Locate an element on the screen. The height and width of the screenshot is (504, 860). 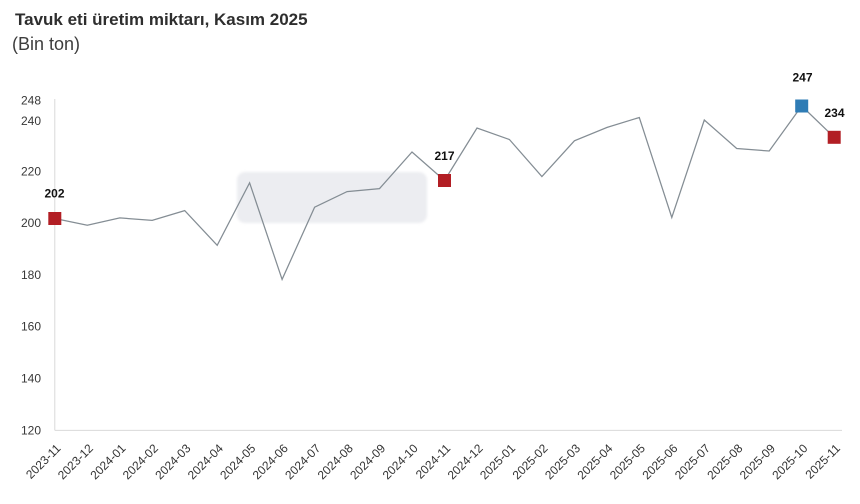
svg-text: 2025-10 is located at coordinates (789, 461).